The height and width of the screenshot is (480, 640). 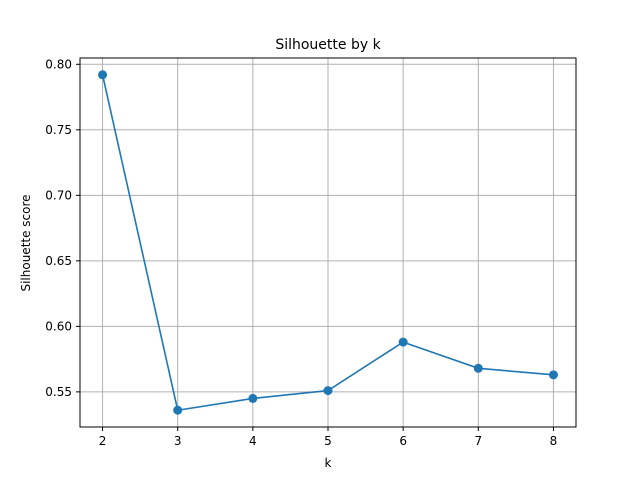 I want to click on y-tick-label: 0.65, so click(x=58, y=261).